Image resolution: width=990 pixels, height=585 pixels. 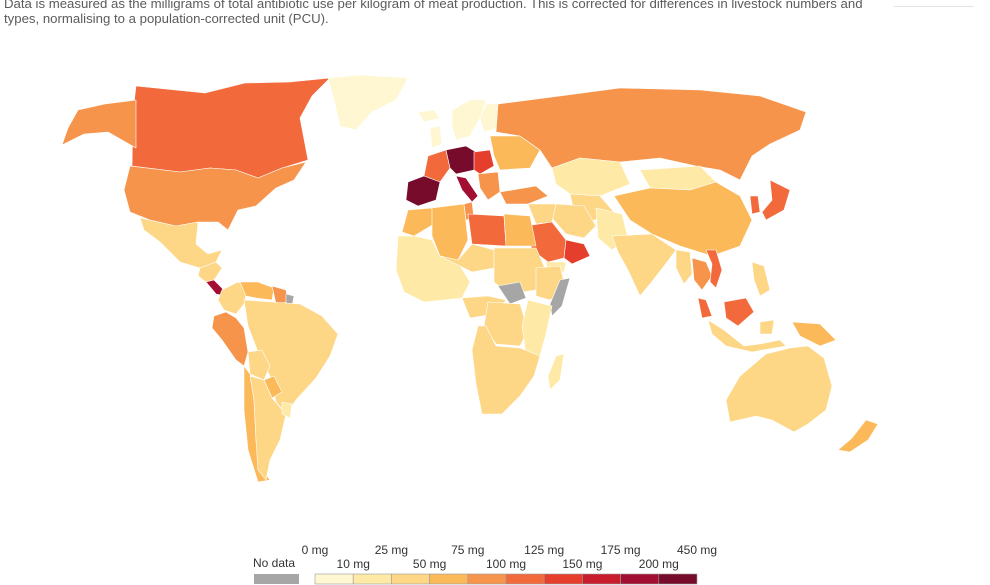 I want to click on legend-no-data-label: No data, so click(x=274, y=563).